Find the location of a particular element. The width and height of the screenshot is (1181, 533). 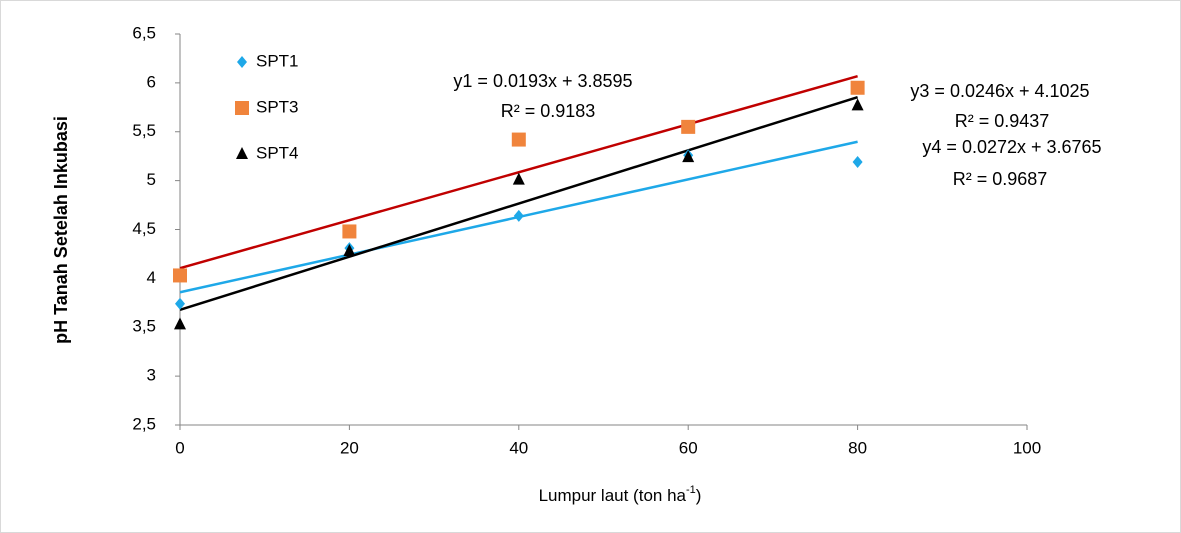

y-tick-label: 2,5 is located at coordinates (144, 423).